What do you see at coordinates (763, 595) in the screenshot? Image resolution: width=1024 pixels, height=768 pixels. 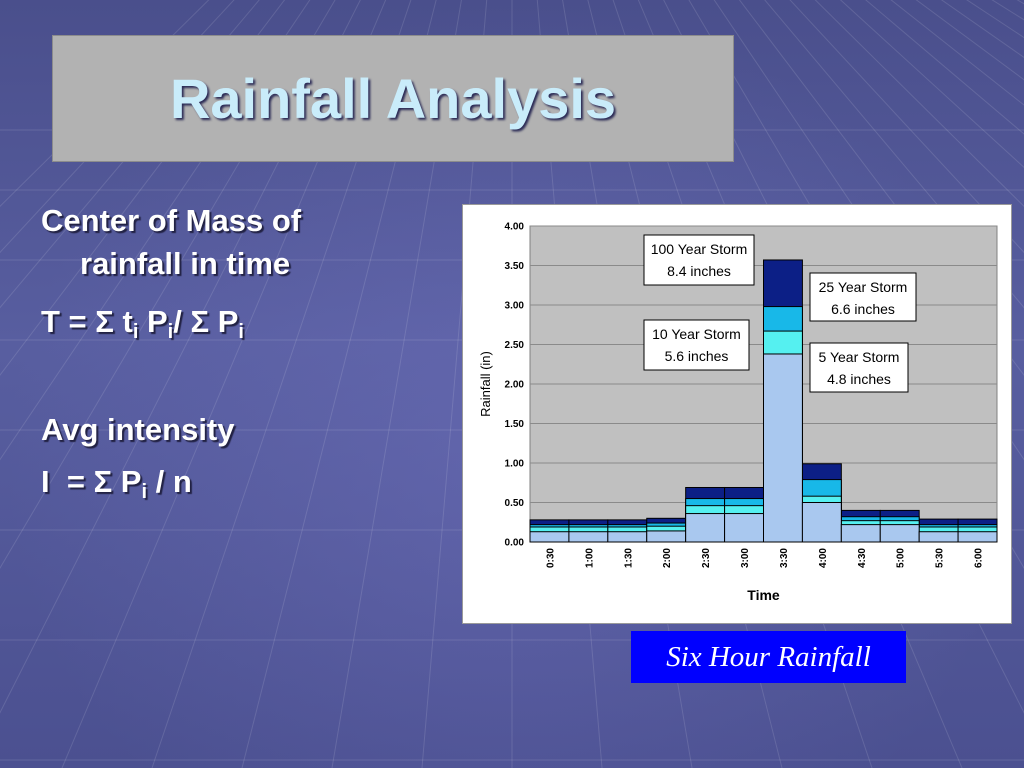 I see `x-axis-title: Time` at bounding box center [763, 595].